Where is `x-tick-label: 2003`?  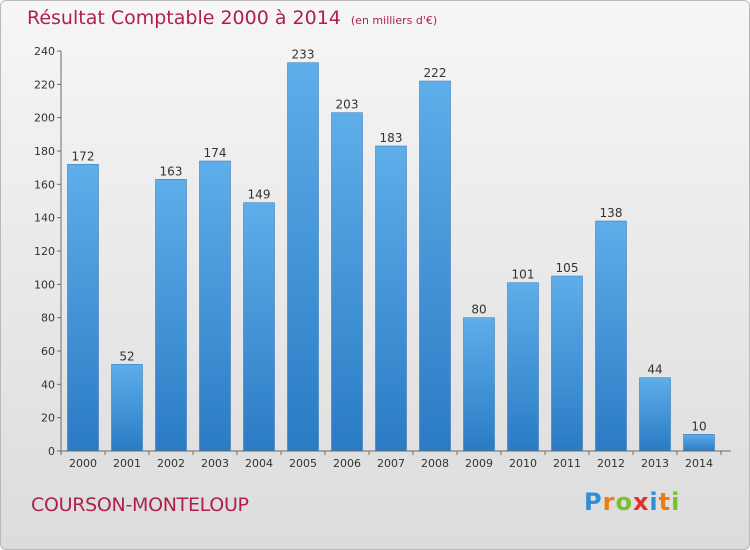
x-tick-label: 2003 is located at coordinates (215, 463).